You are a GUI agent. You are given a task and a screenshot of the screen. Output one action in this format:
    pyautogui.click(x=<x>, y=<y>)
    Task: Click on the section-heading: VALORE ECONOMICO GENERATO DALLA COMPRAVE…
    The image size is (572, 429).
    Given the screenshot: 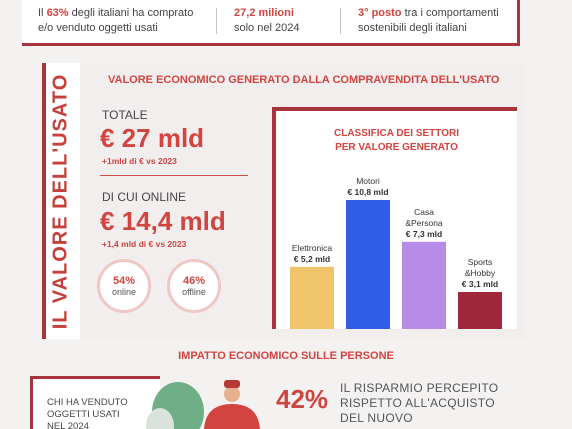 What is the action you would take?
    pyautogui.click(x=304, y=80)
    